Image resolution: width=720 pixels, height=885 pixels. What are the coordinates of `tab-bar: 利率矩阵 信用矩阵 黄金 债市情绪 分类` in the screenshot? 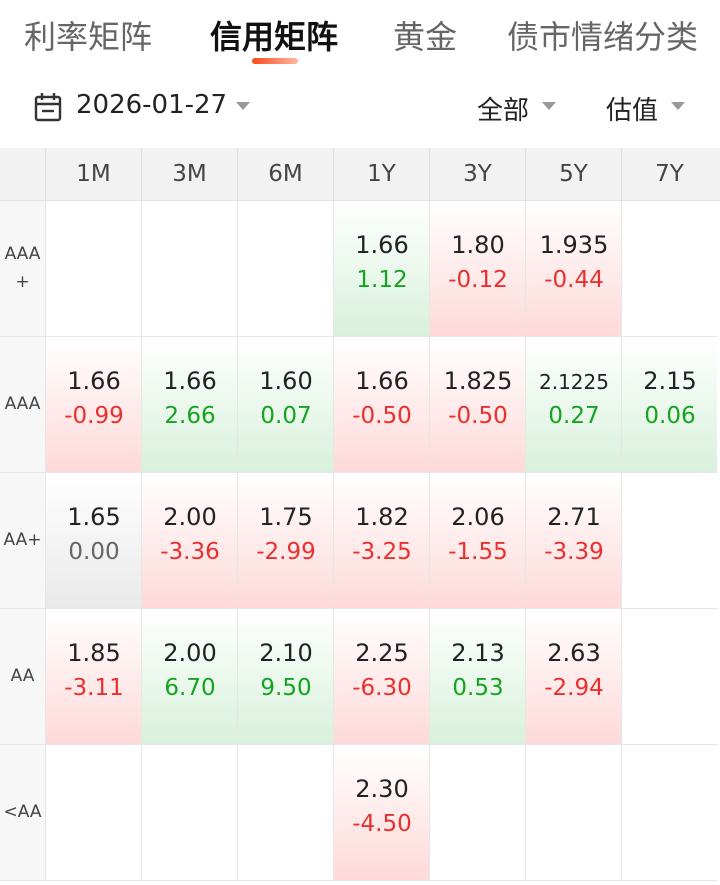 It's located at (360, 36).